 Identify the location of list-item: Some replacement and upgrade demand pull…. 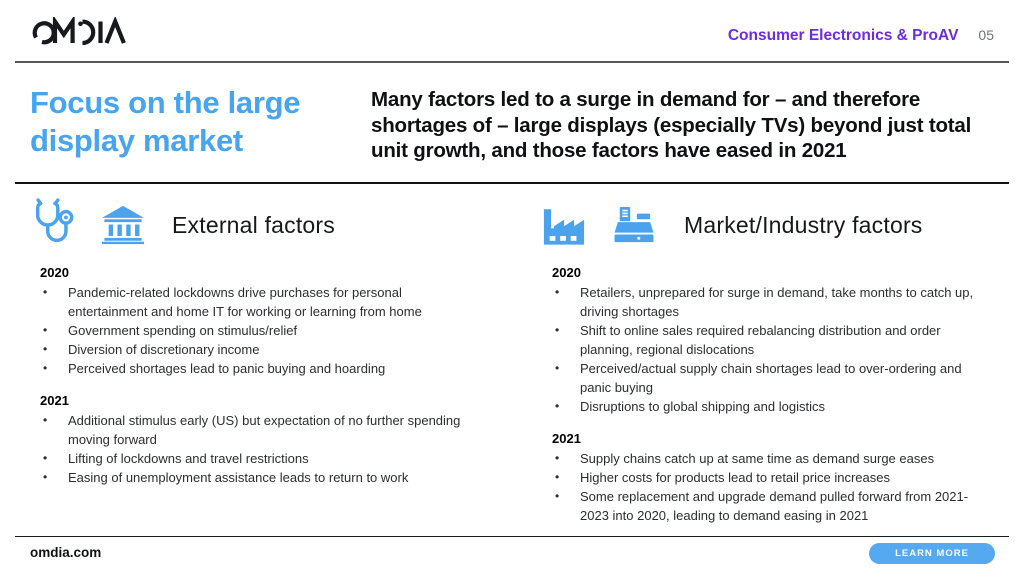
(768, 506).